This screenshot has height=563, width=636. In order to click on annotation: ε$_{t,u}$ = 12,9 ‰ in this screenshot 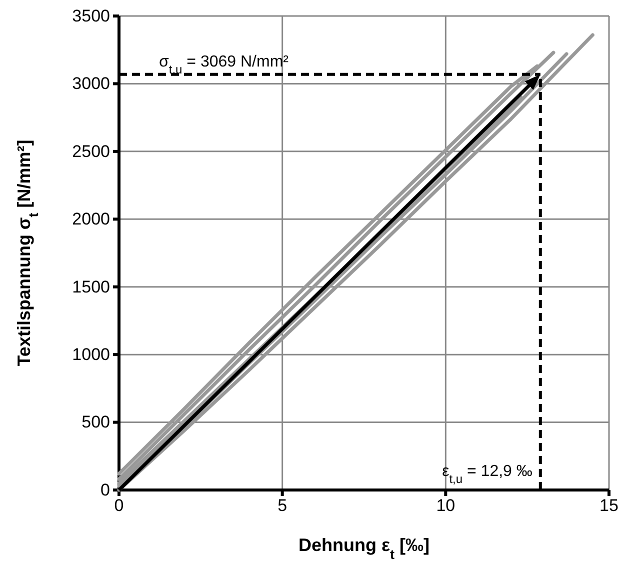, I will do `click(487, 474)`.